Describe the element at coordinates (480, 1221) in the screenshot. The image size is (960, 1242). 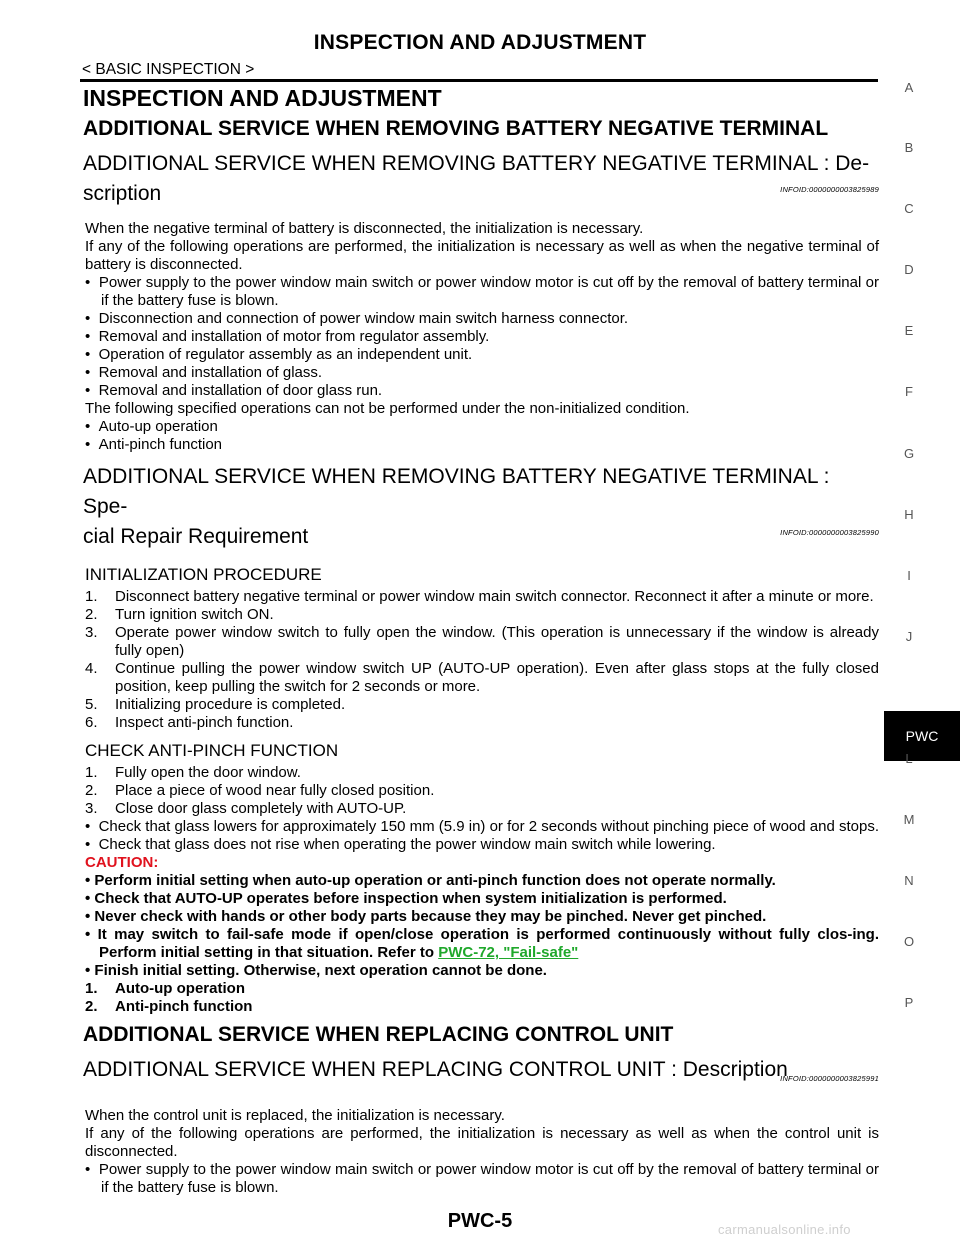
I see `page-number: PWC-5` at that location.